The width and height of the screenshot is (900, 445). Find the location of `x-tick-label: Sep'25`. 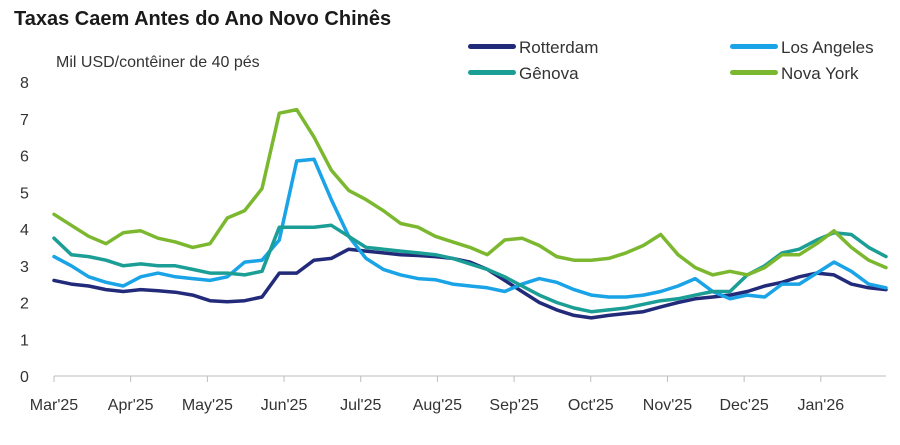

x-tick-label: Sep'25 is located at coordinates (513, 405).